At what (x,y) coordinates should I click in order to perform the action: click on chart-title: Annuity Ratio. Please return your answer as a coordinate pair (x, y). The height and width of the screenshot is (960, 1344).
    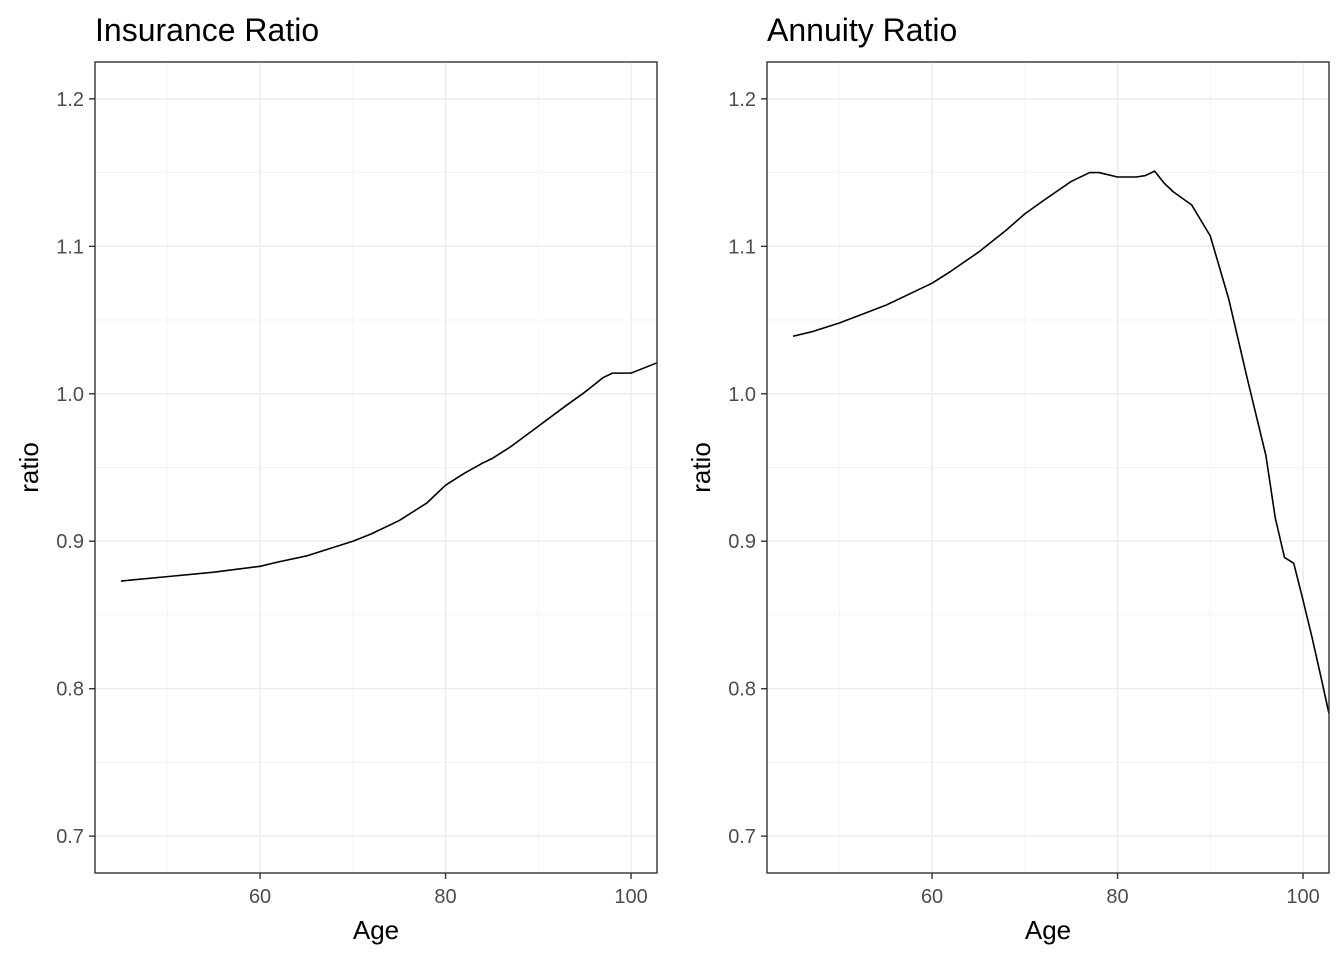
    Looking at the image, I should click on (862, 30).